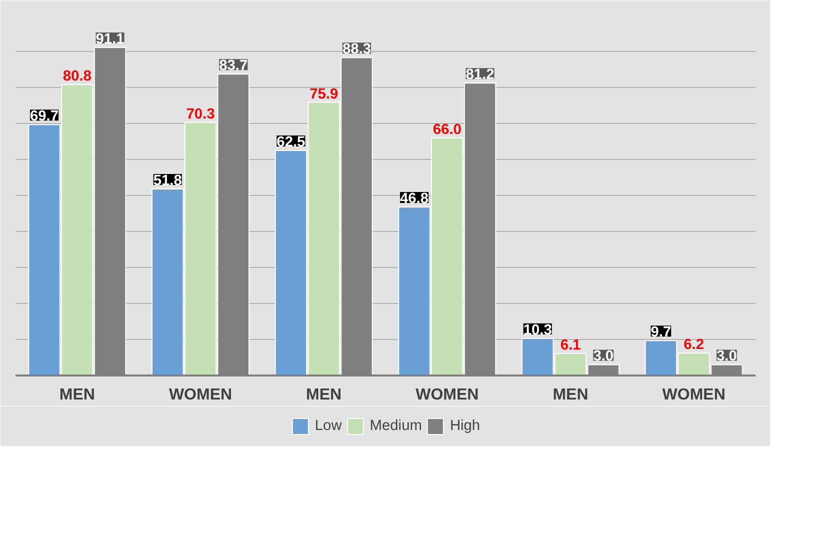  Describe the element at coordinates (77, 76) in the screenshot. I see `data-label: 80.8` at that location.